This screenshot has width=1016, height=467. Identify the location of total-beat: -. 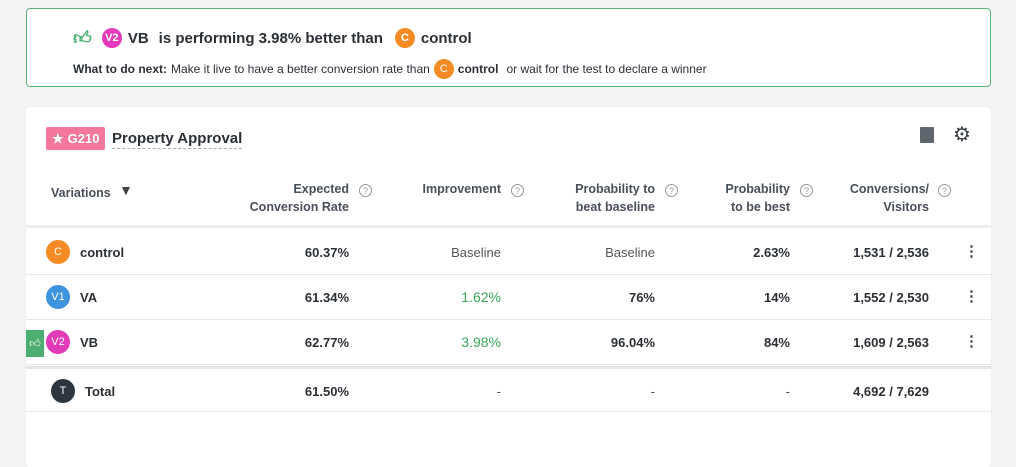
(652, 391).